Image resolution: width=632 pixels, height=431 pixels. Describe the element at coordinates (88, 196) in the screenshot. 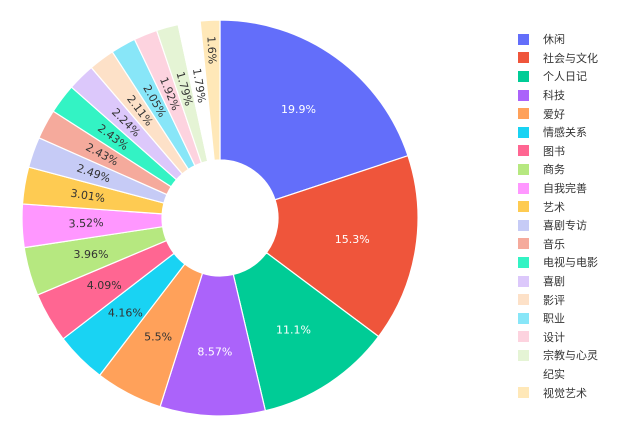

I see `slice-label-9: 3.01%` at that location.